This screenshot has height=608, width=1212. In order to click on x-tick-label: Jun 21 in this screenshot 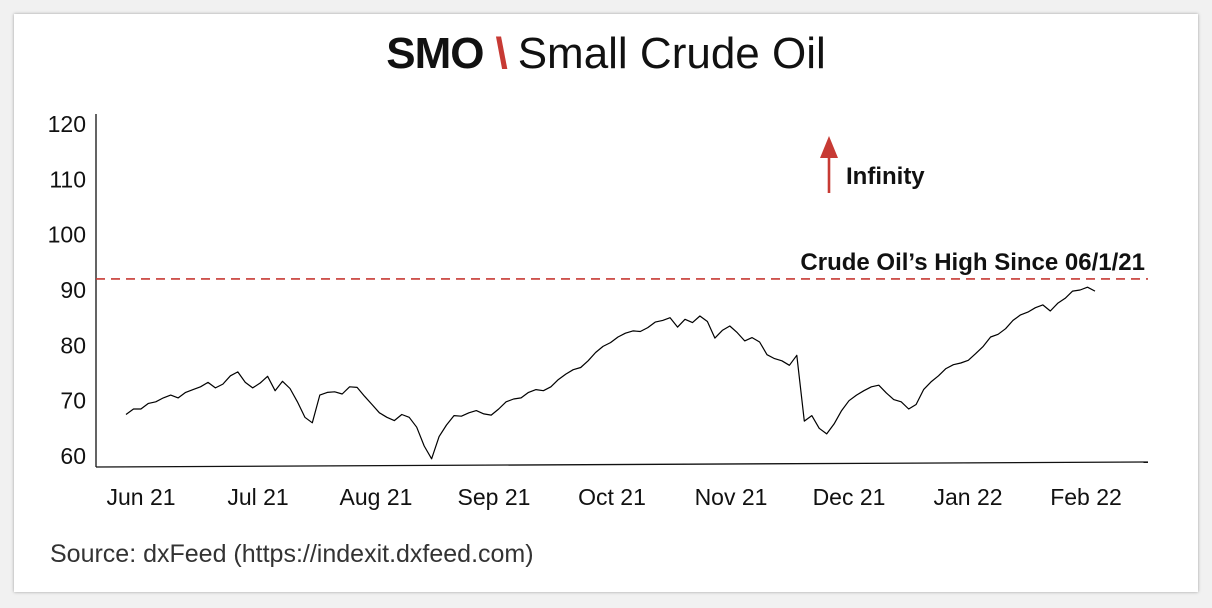, I will do `click(140, 497)`.